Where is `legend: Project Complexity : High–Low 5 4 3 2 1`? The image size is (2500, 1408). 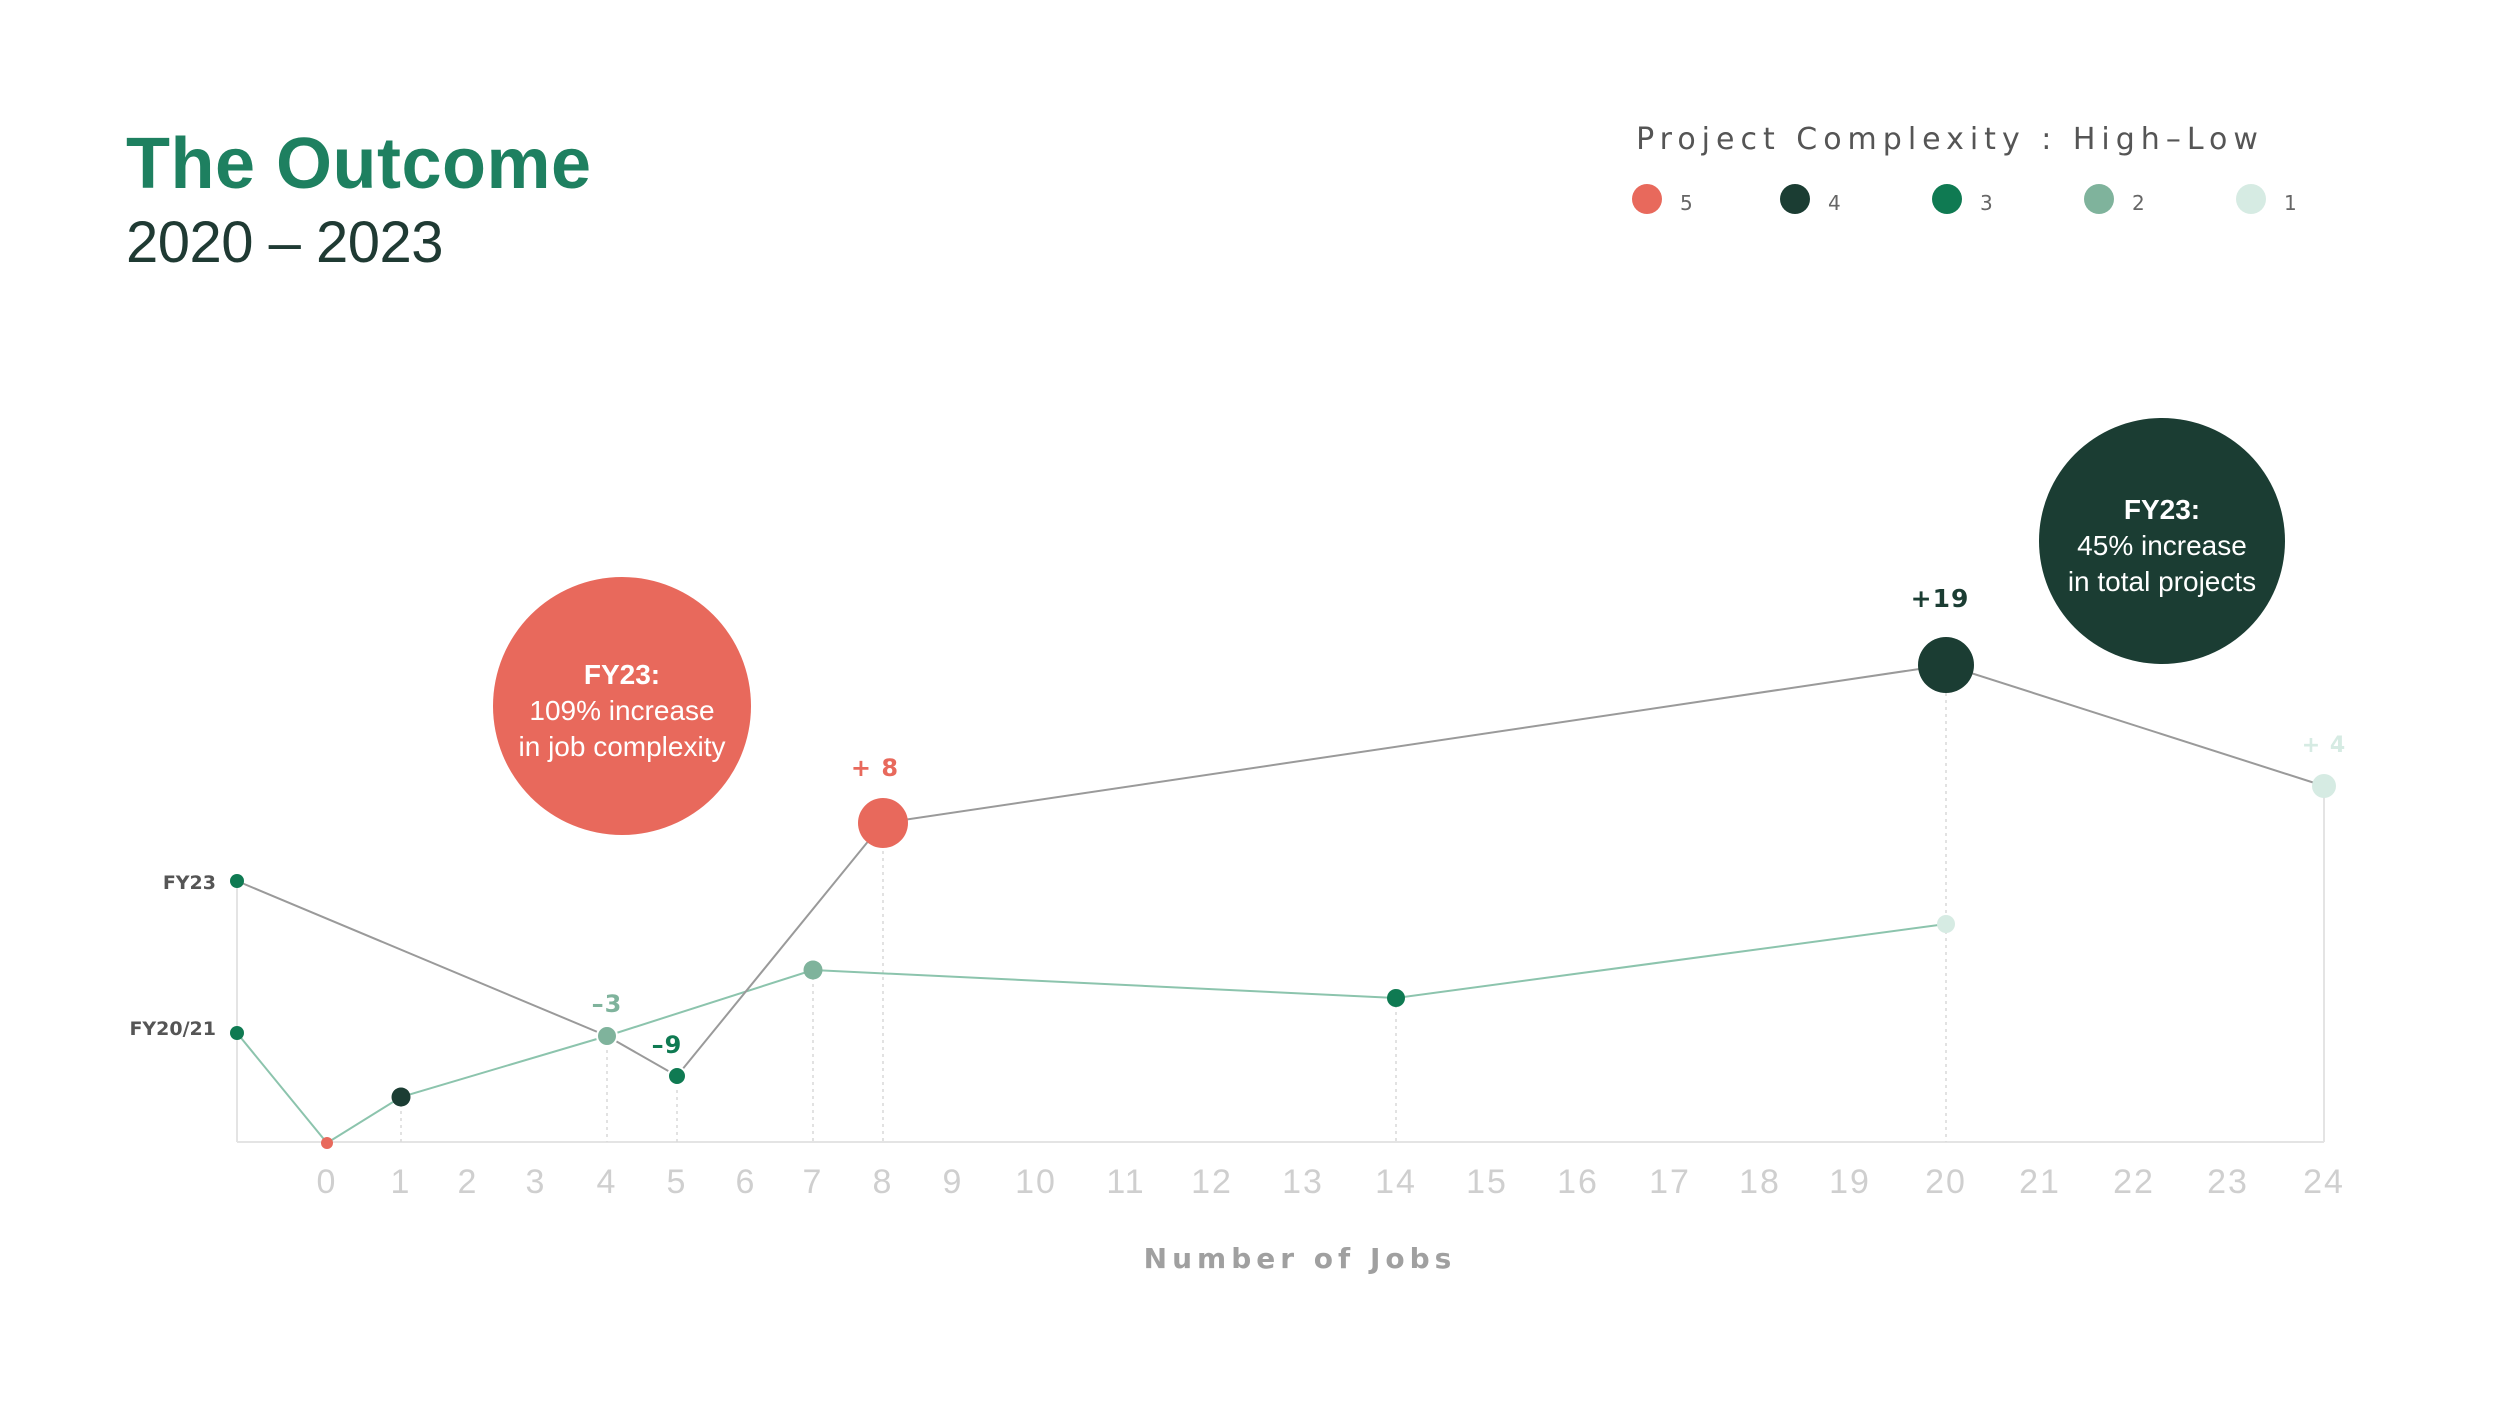
legend: Project Complexity : High–Low 5 4 3 2 1 is located at coordinates (1950, 182).